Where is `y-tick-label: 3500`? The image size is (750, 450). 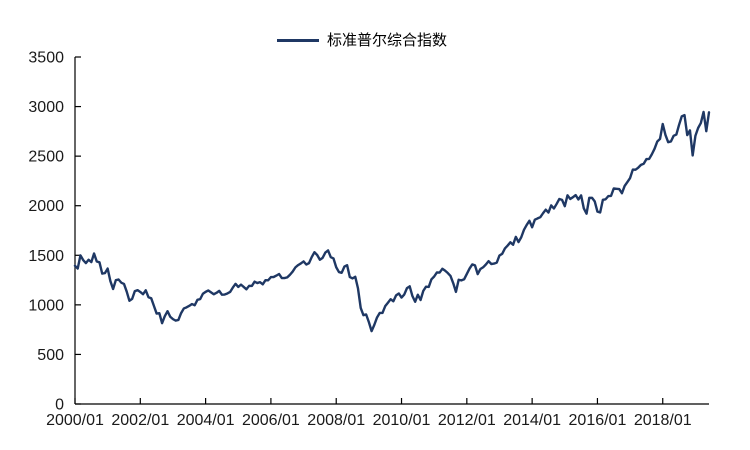 y-tick-label: 3500 is located at coordinates (46, 58).